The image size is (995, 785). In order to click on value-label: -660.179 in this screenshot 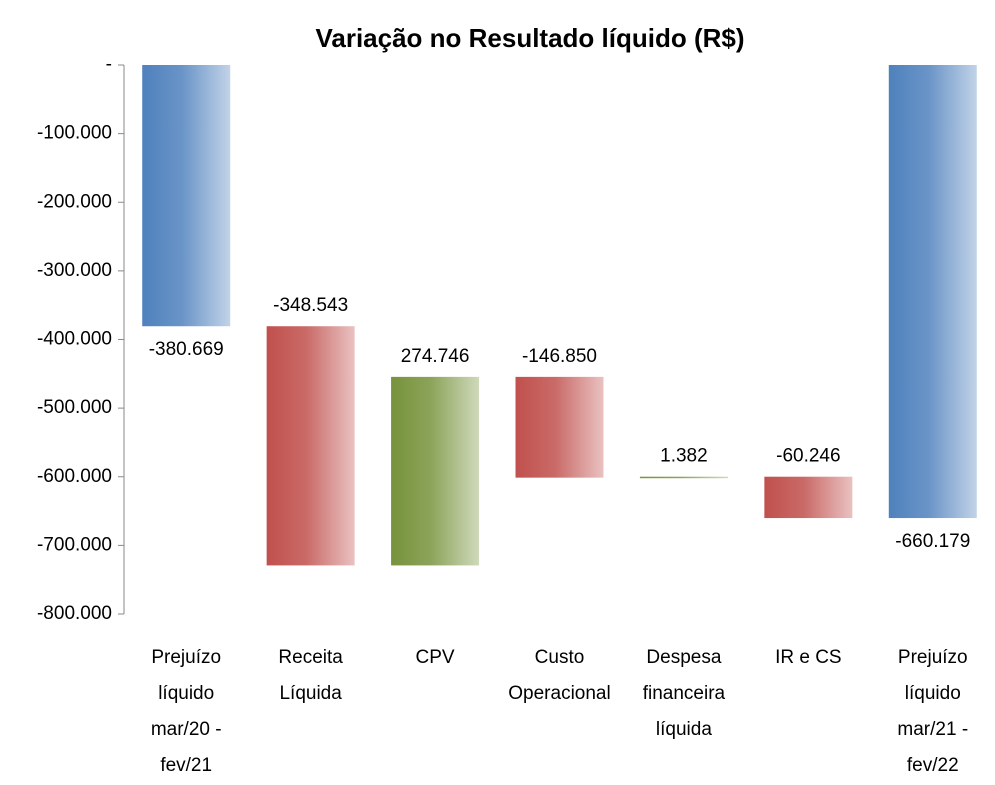, I will do `click(932, 541)`.